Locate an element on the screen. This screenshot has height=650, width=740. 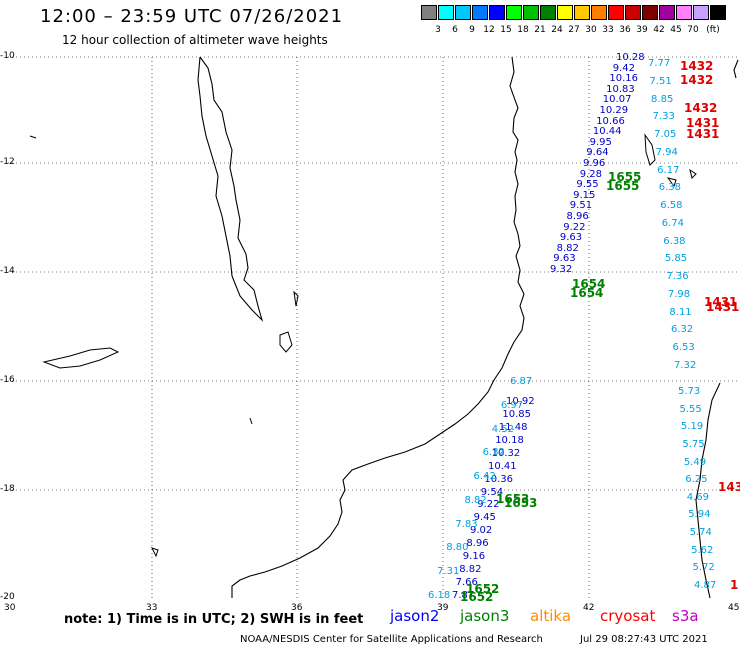
lake-kariba is located at coordinates (81, 358).